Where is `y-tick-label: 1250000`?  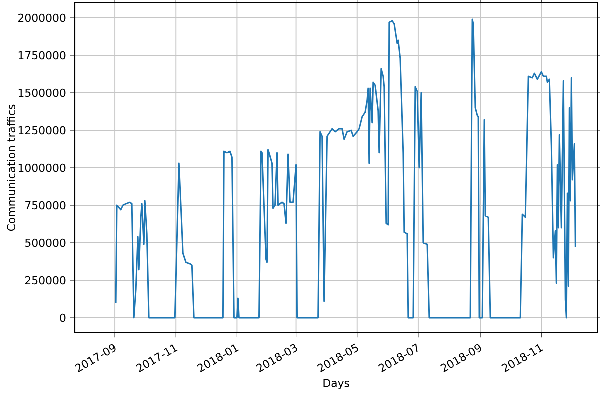
y-tick-label: 1250000 is located at coordinates (42, 130).